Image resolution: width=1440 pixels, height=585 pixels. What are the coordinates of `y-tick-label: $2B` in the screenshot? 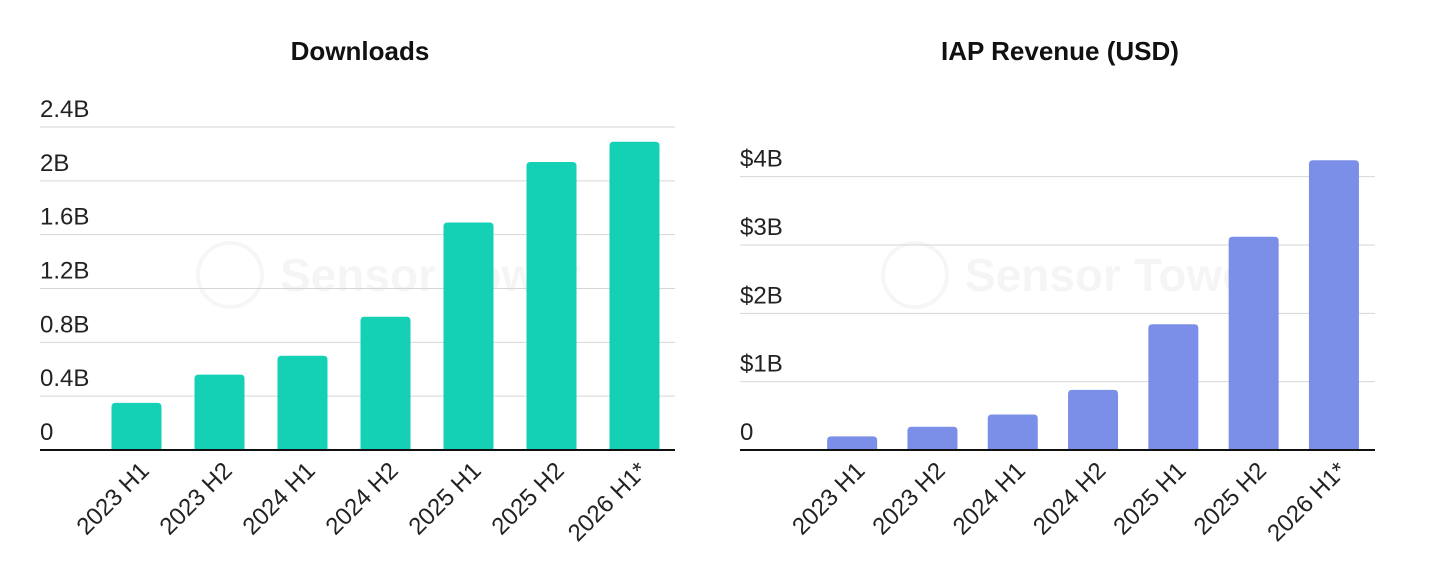 It's located at (761, 295).